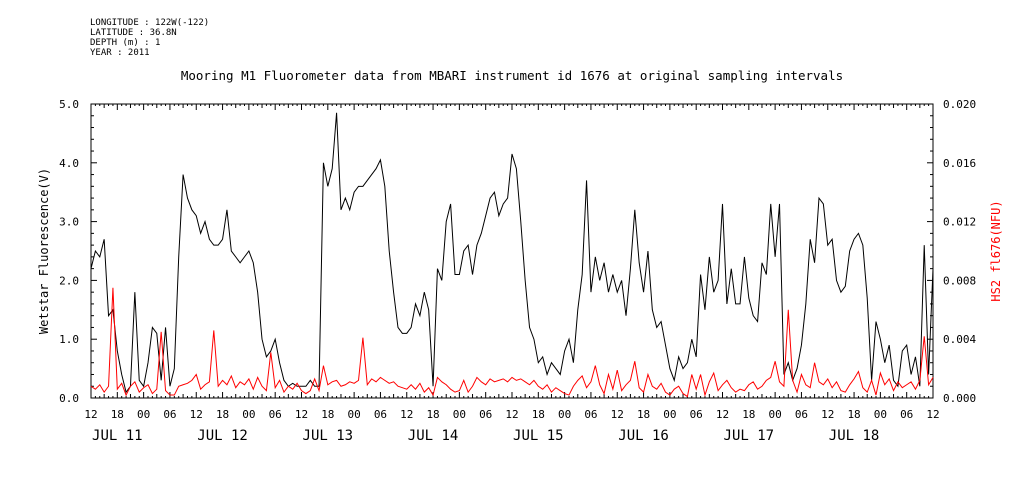 Image resolution: width=1009 pixels, height=504 pixels. Describe the element at coordinates (69, 398) in the screenshot. I see `y-tick-label-left: 0.0` at that location.